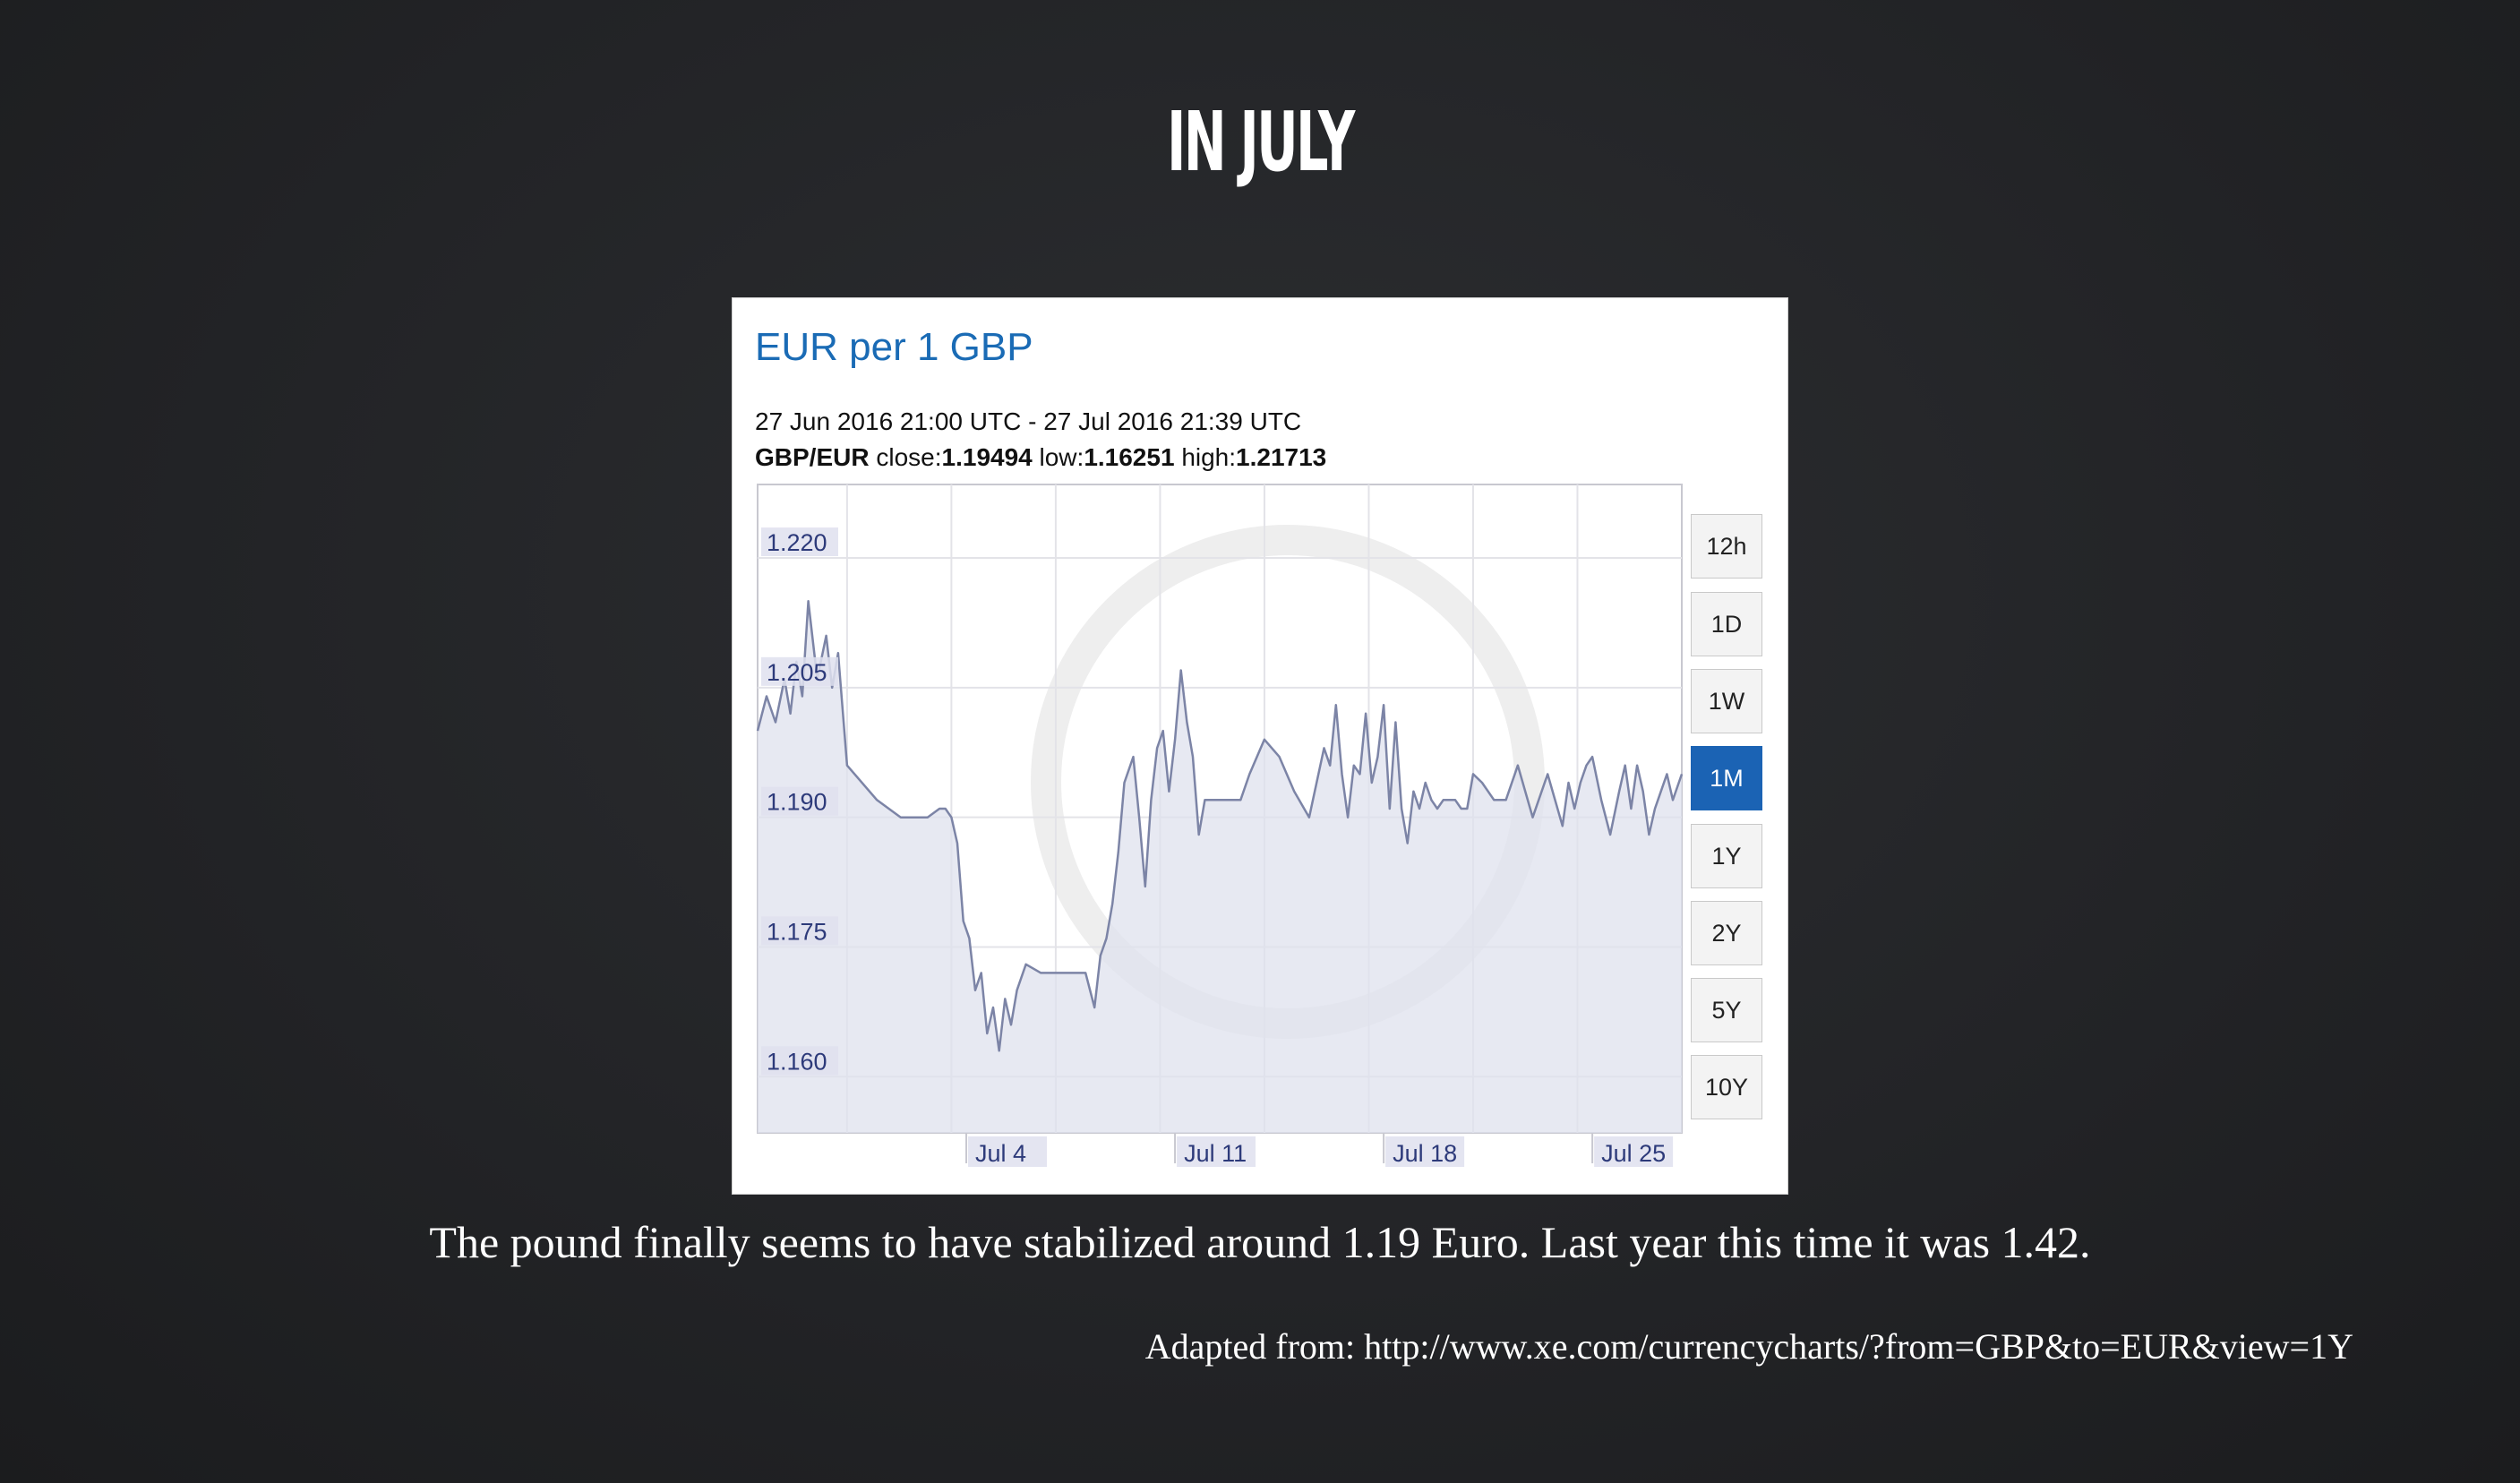  I want to click on timeframe-button-1d: 1D, so click(1726, 624).